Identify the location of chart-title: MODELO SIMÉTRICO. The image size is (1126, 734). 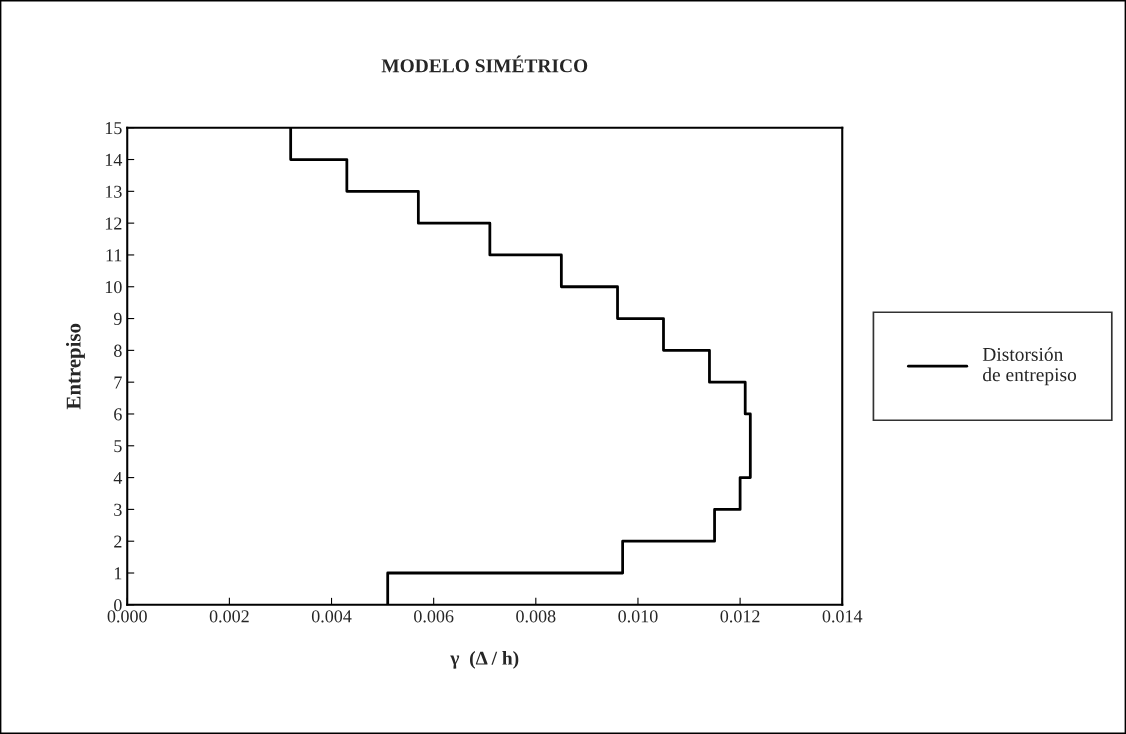
(484, 64).